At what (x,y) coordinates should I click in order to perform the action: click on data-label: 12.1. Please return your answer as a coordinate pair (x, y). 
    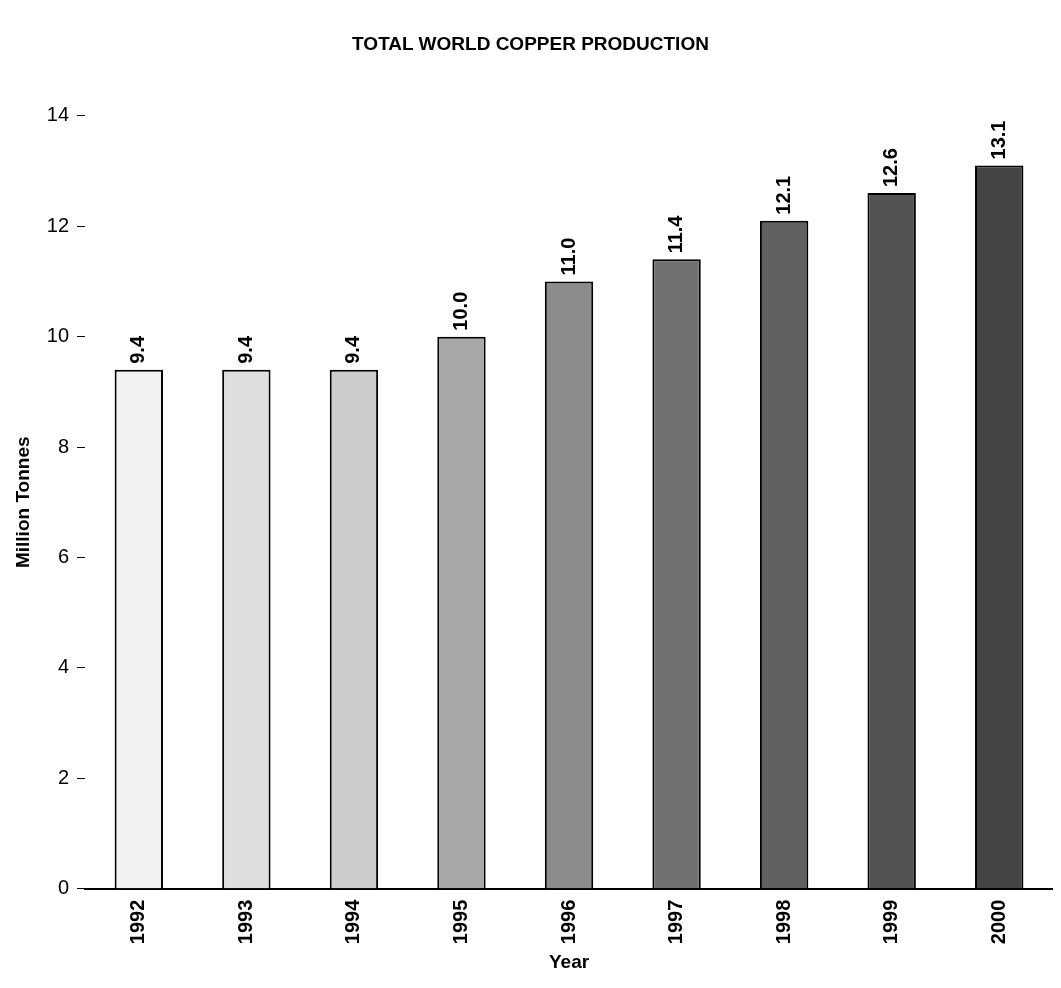
    Looking at the image, I should click on (782, 195).